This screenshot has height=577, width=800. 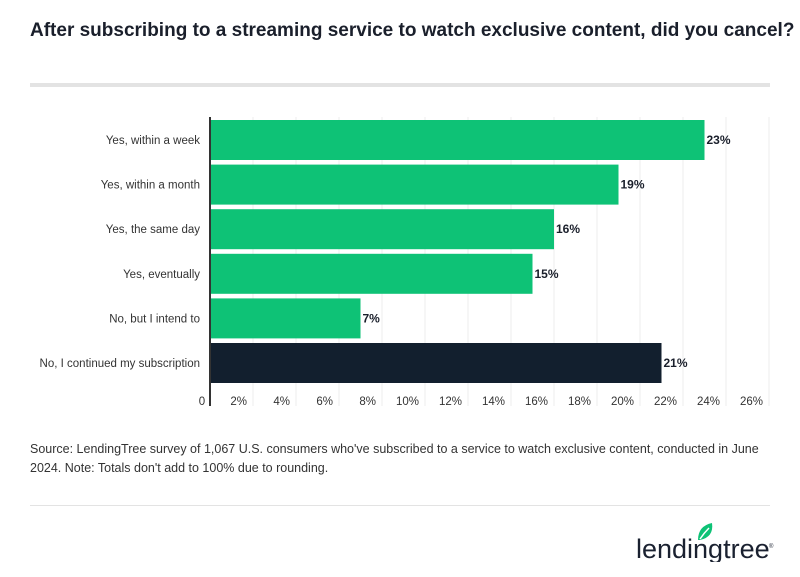 What do you see at coordinates (161, 275) in the screenshot?
I see `category-label: Yes, eventually` at bounding box center [161, 275].